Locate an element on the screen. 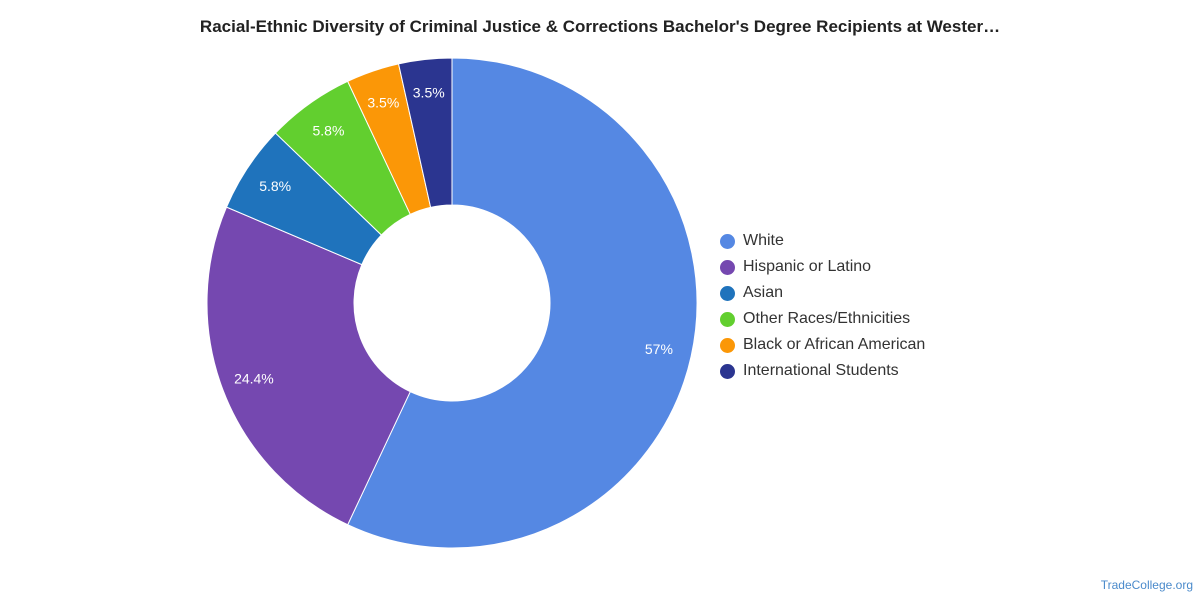 The width and height of the screenshot is (1200, 600). legend-item-1: Hispanic or Latino is located at coordinates (822, 267).